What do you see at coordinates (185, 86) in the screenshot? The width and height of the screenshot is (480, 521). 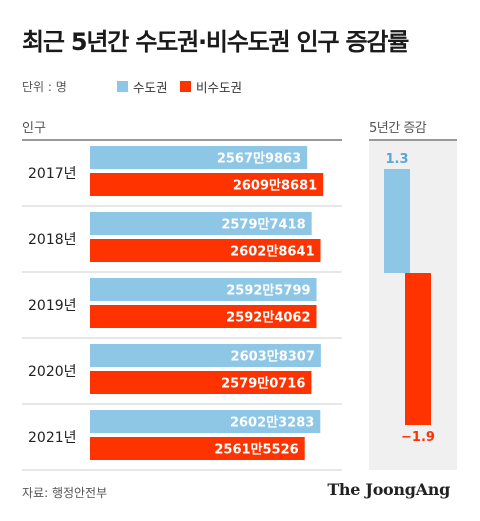 I see `legend-swatch-non-metro` at bounding box center [185, 86].